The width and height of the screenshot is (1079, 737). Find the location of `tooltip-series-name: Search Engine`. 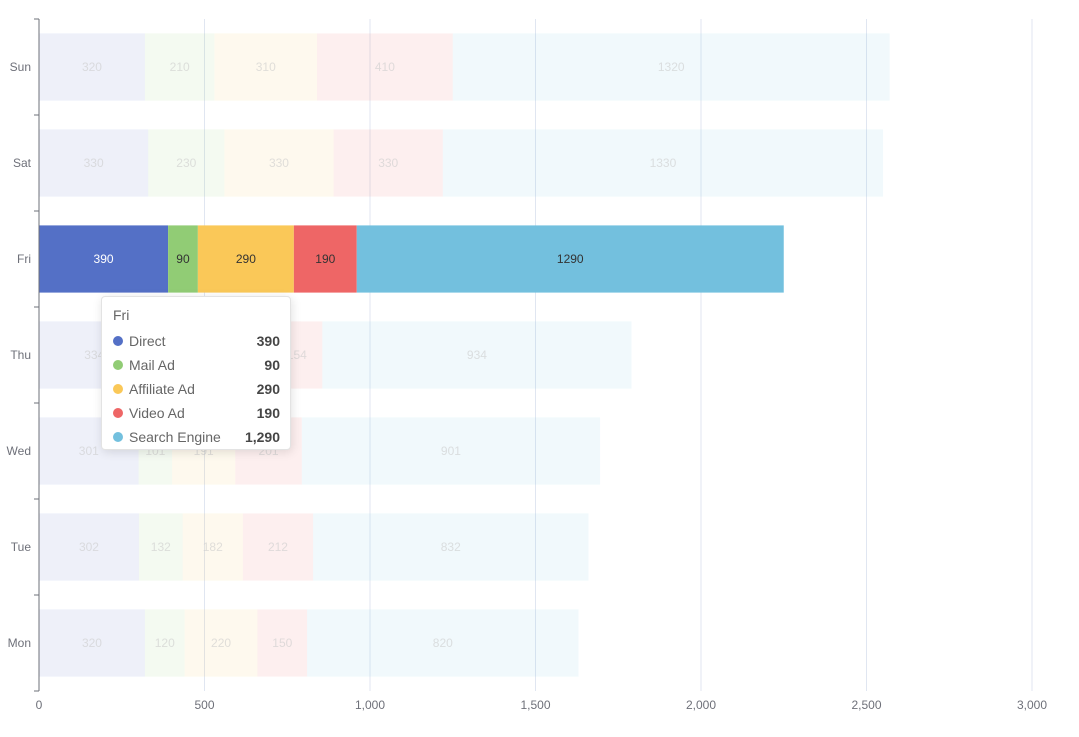

tooltip-series-name: Search Engine is located at coordinates (175, 437).